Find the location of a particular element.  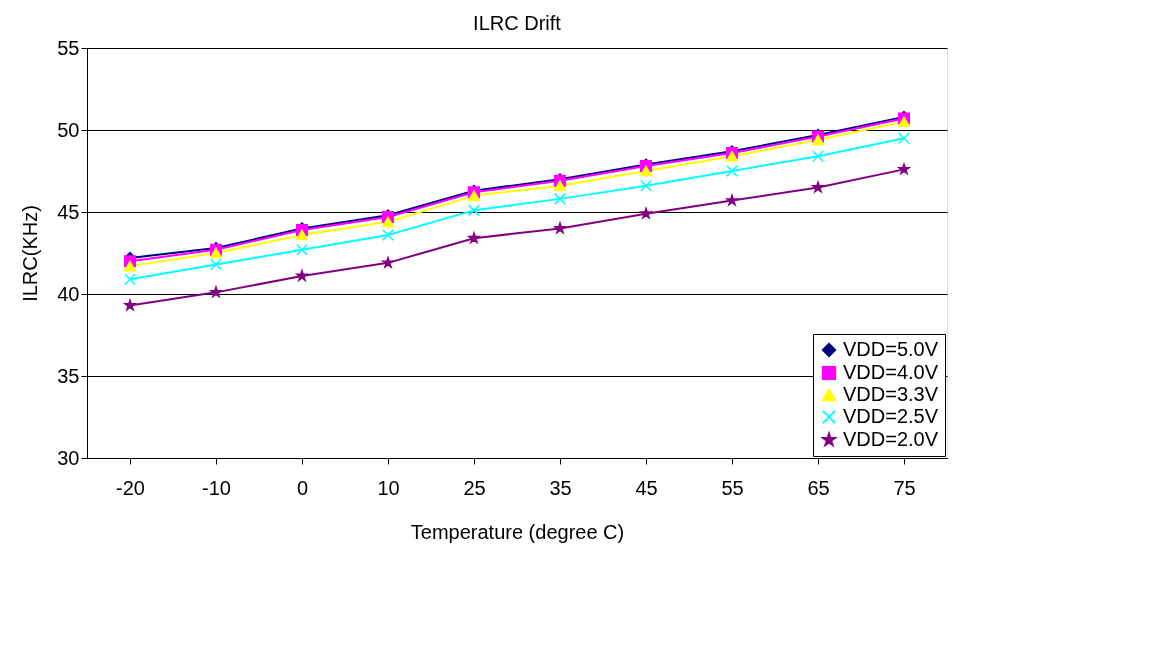

x-tick-label: -10 is located at coordinates (216, 487).